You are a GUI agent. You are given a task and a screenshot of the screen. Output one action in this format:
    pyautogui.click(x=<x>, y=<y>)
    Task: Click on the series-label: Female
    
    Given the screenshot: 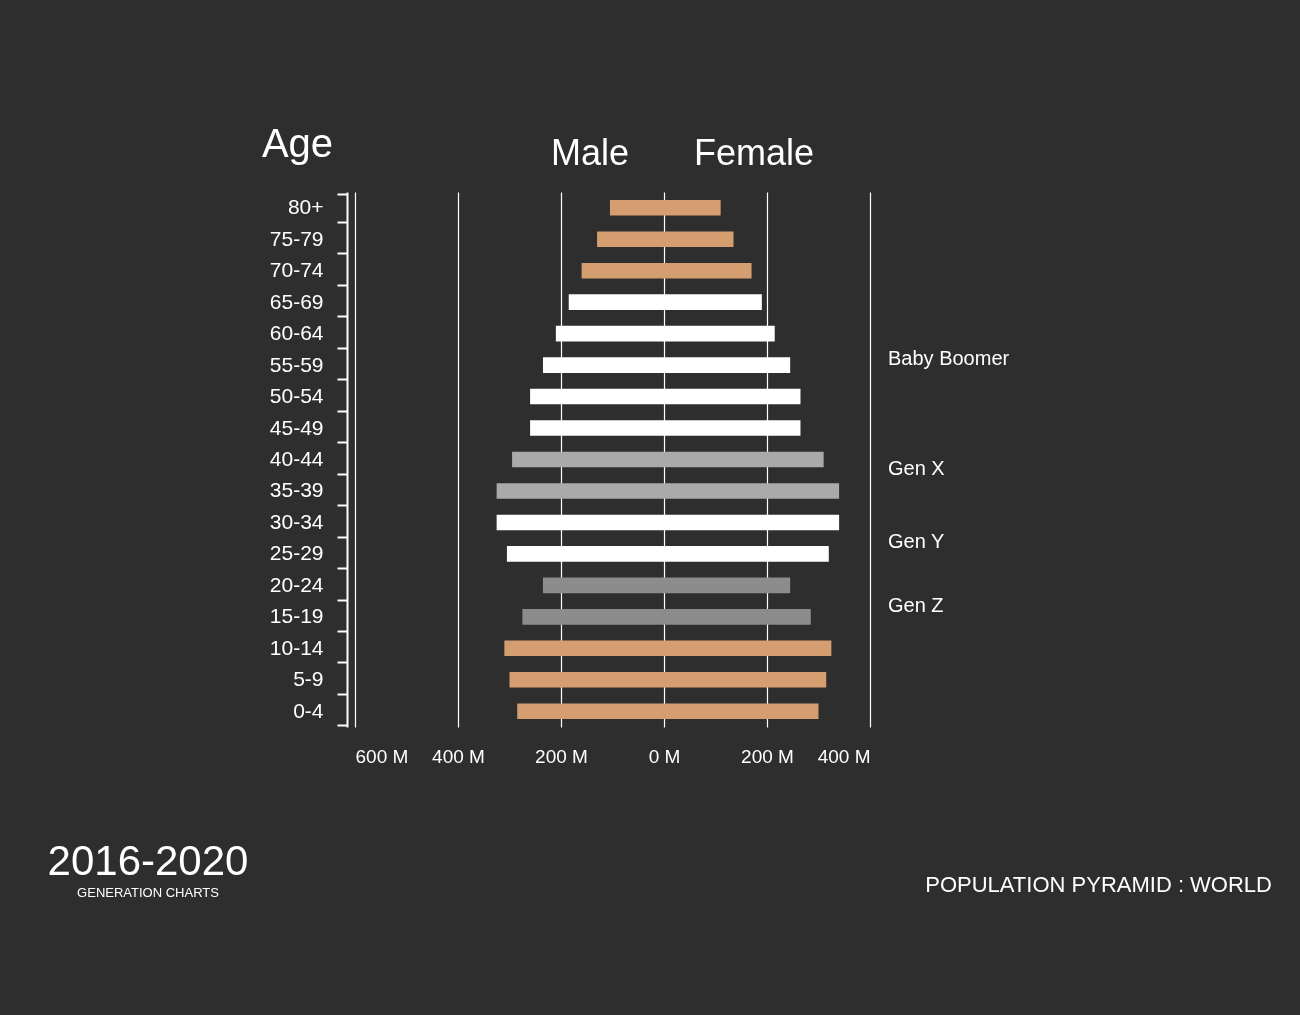 What is the action you would take?
    pyautogui.click(x=754, y=152)
    